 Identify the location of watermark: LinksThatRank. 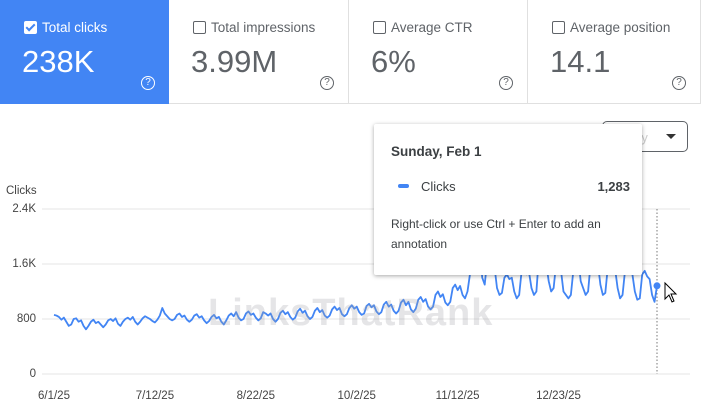
(351, 313).